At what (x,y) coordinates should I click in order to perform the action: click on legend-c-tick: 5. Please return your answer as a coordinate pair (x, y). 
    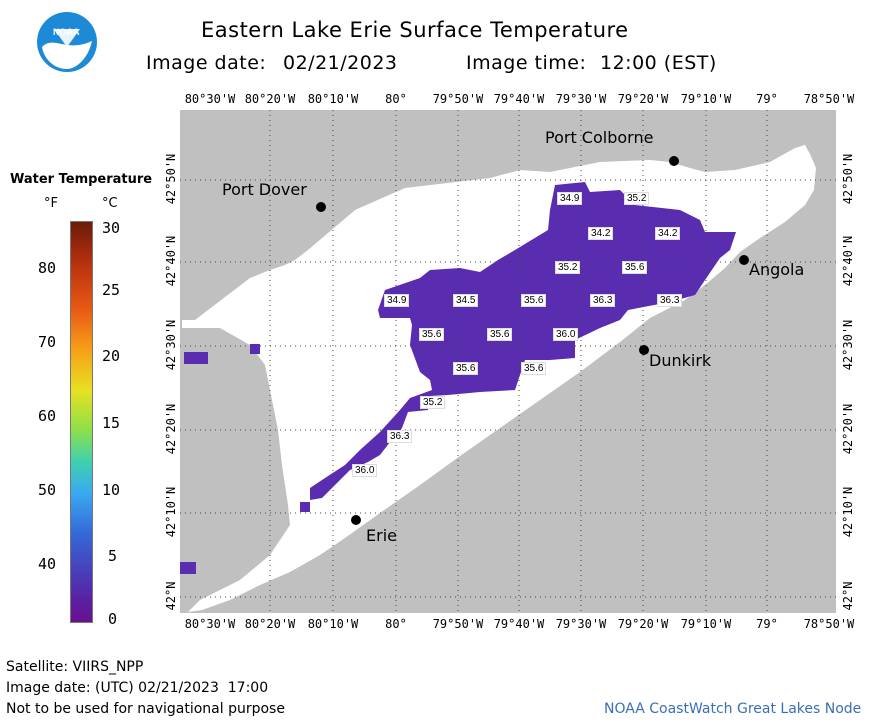
    Looking at the image, I should click on (113, 556).